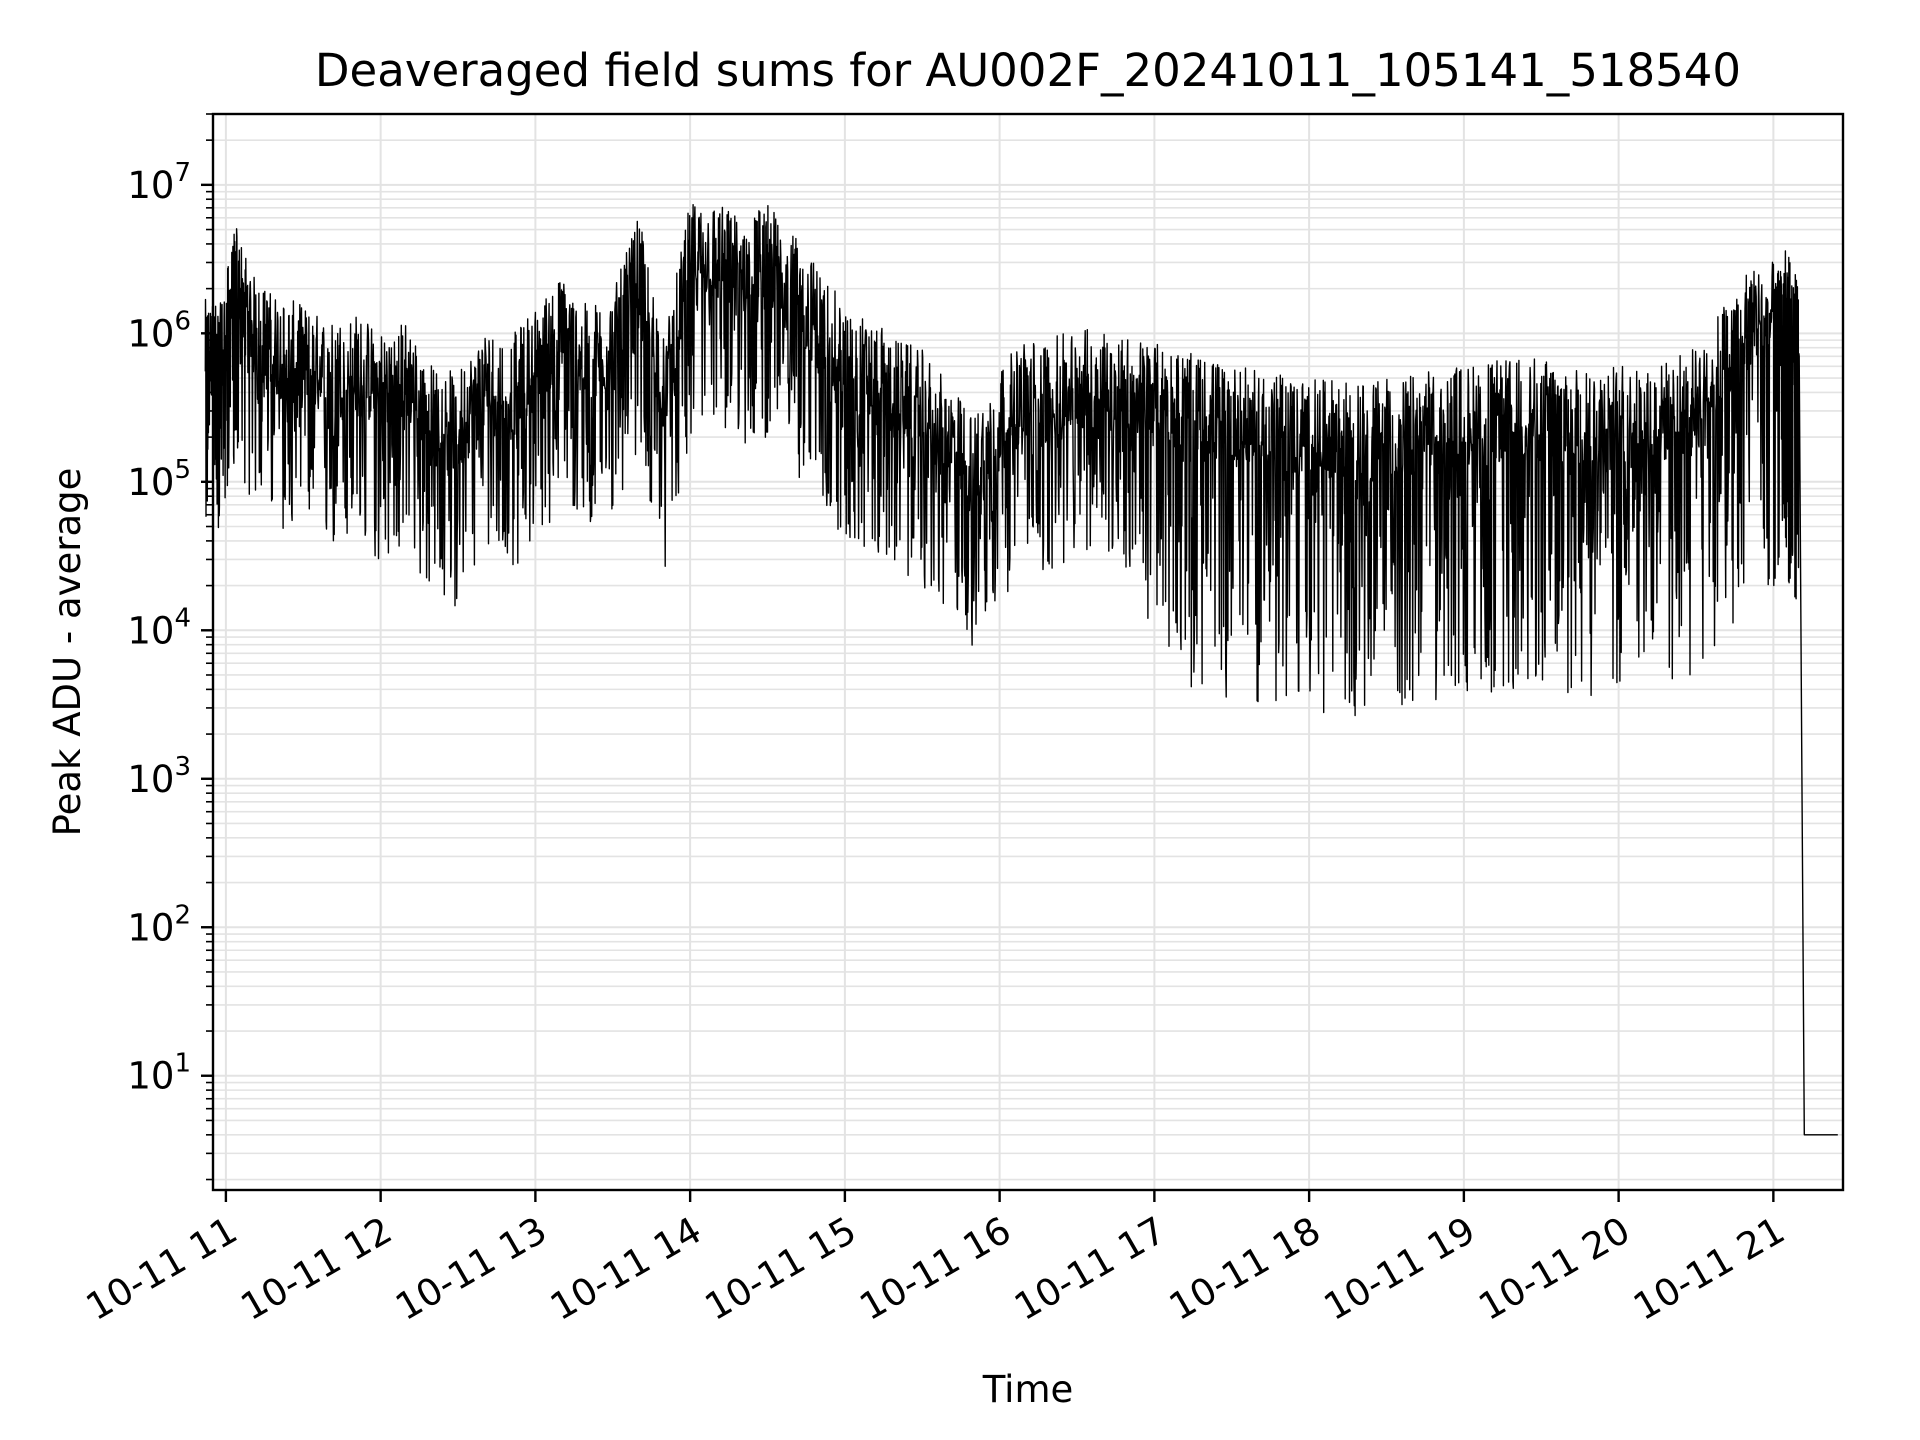 This screenshot has width=1920, height=1440. What do you see at coordinates (159, 182) in the screenshot?
I see `y-tick-label: 10⁷` at bounding box center [159, 182].